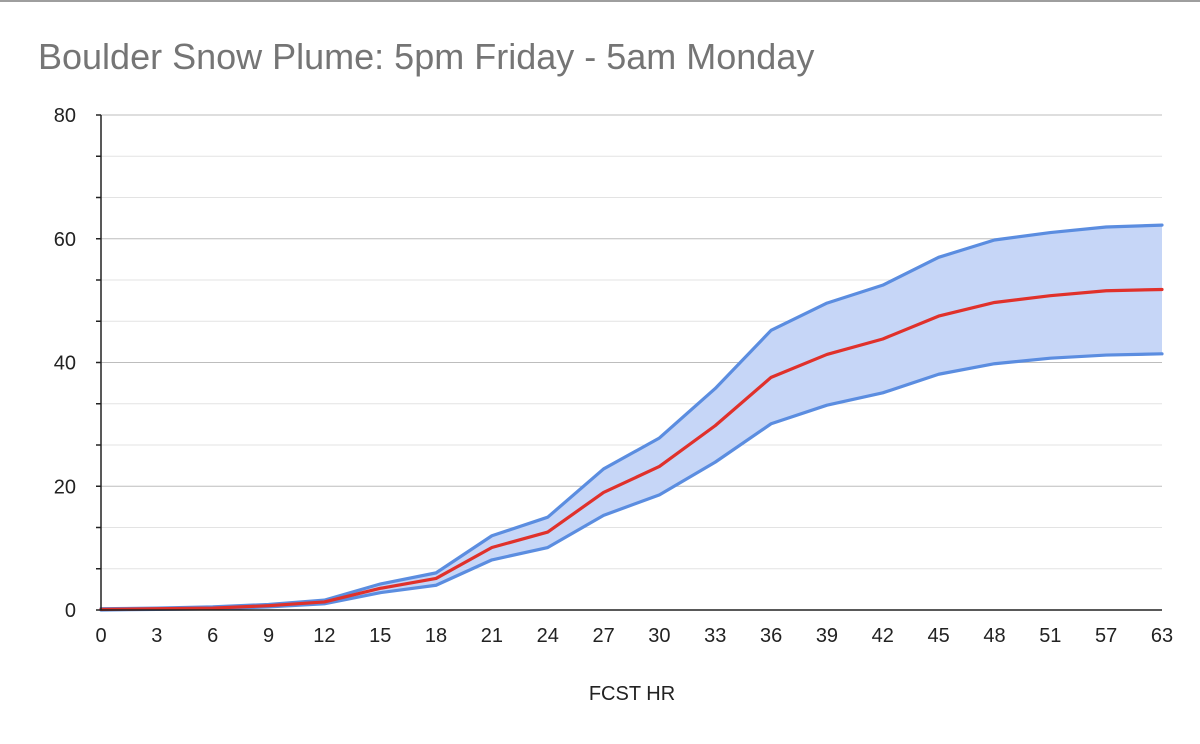  Describe the element at coordinates (268, 636) in the screenshot. I see `x-tick-label: 9` at that location.